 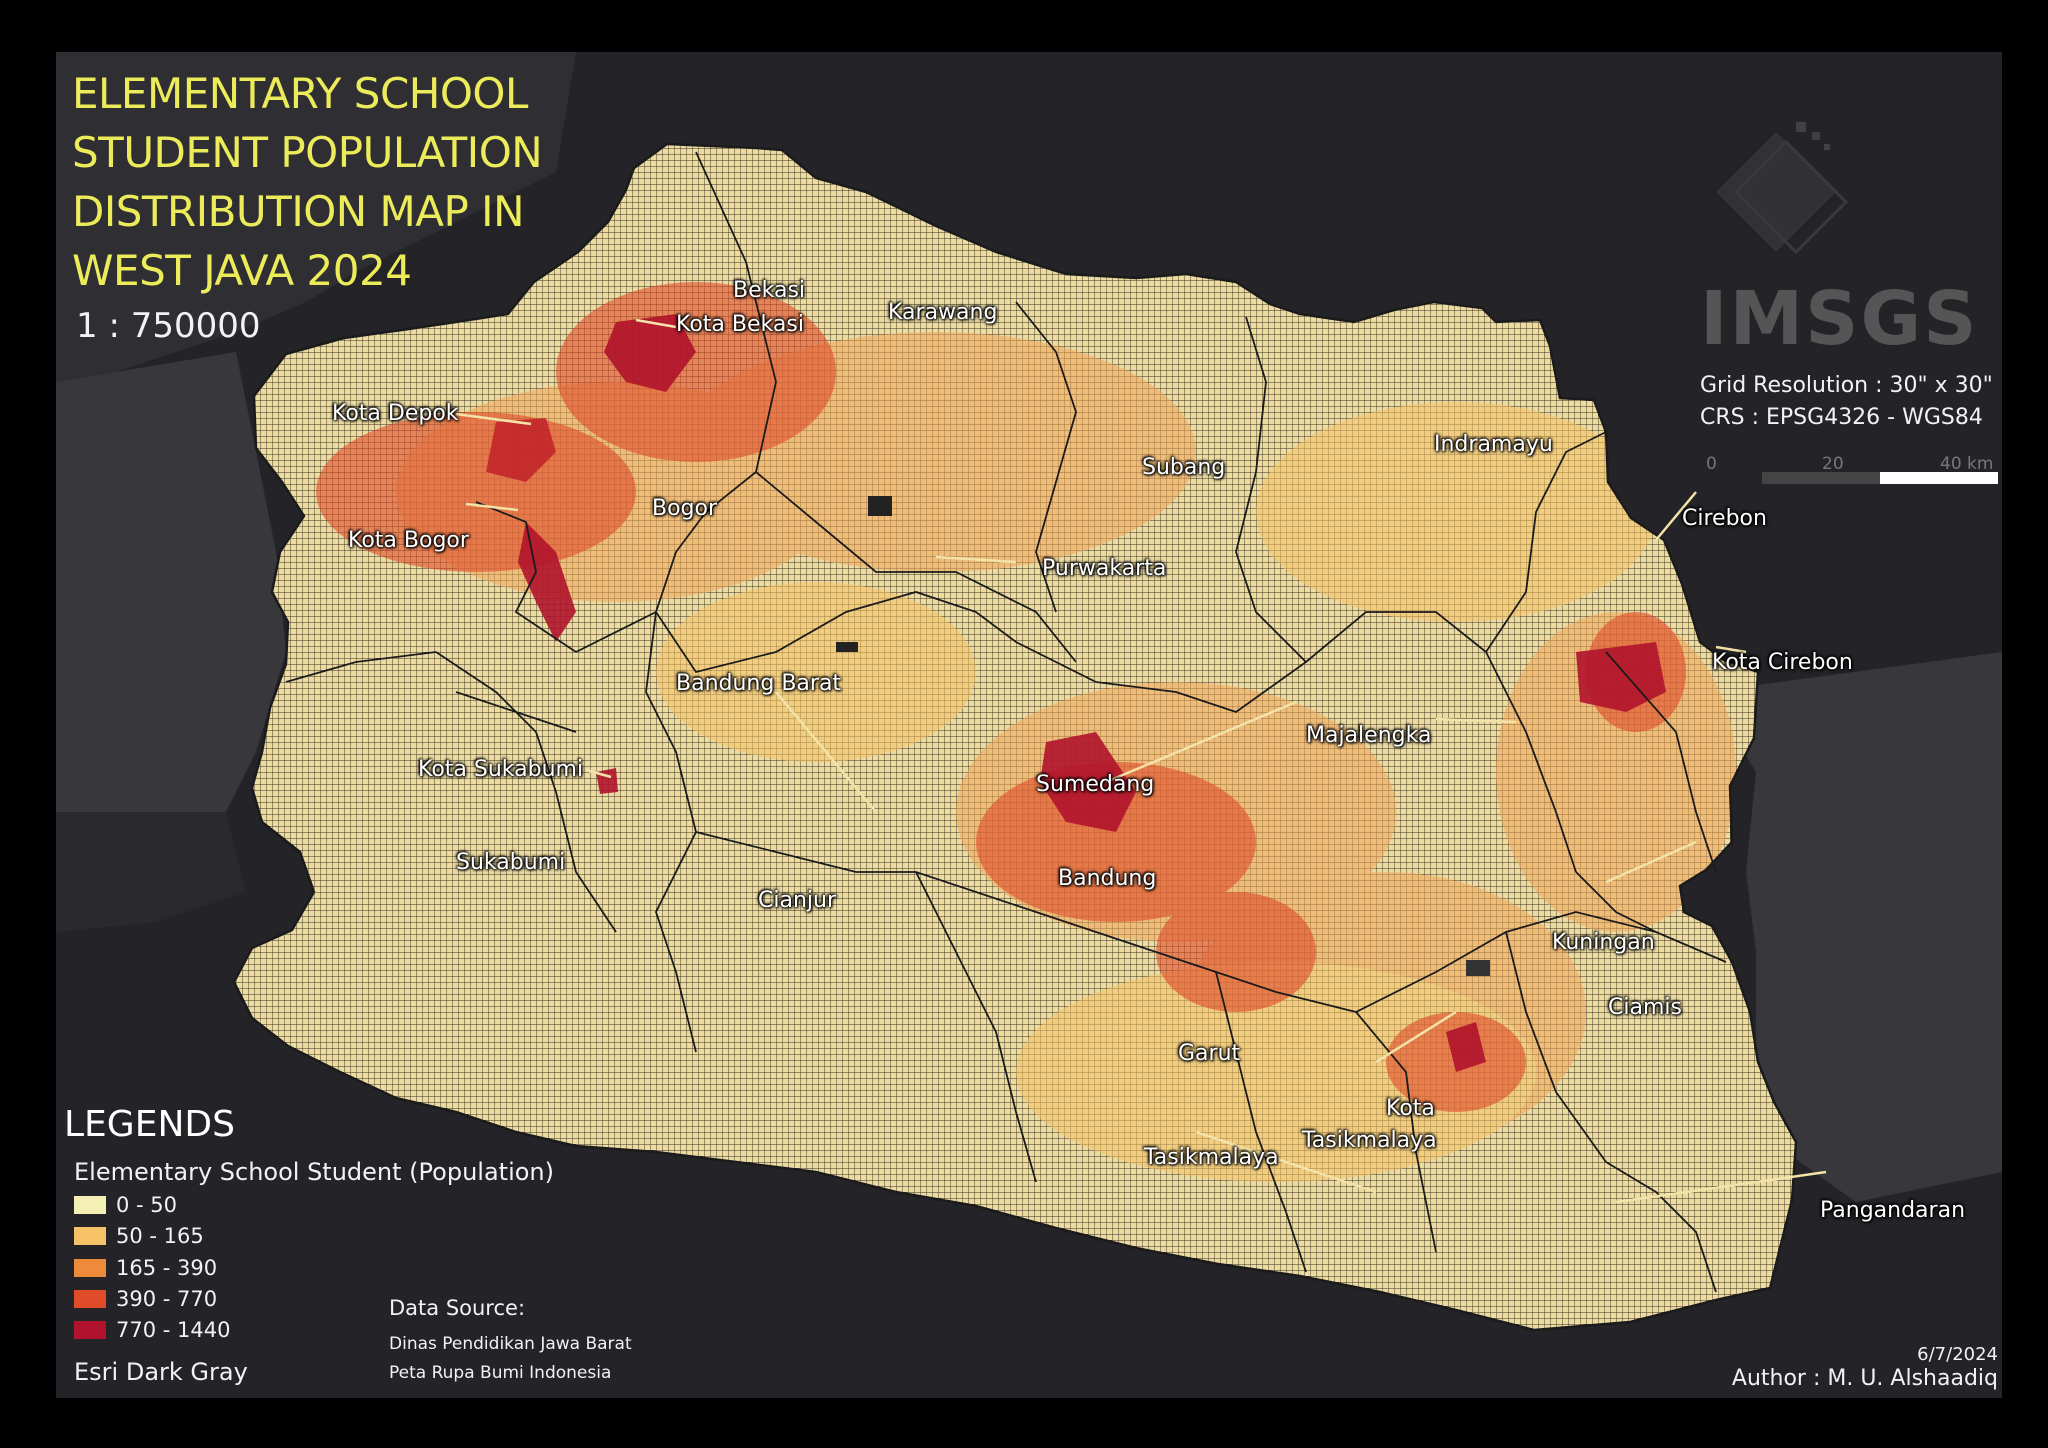 What do you see at coordinates (160, 1236) in the screenshot?
I see `legend-label: 50 - 165` at bounding box center [160, 1236].